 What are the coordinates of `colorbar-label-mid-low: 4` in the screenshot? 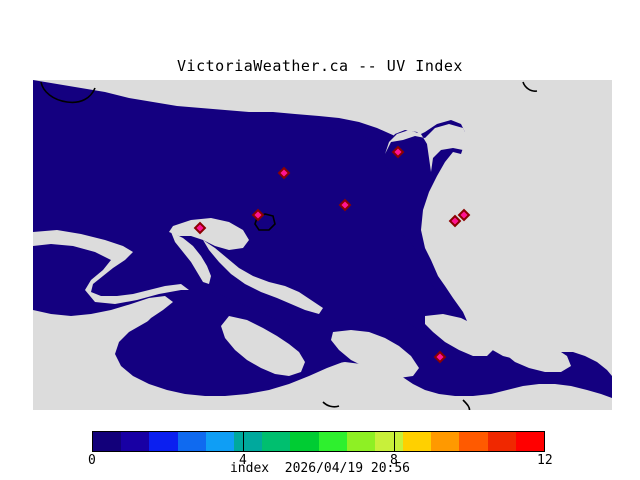 It's located at (243, 460).